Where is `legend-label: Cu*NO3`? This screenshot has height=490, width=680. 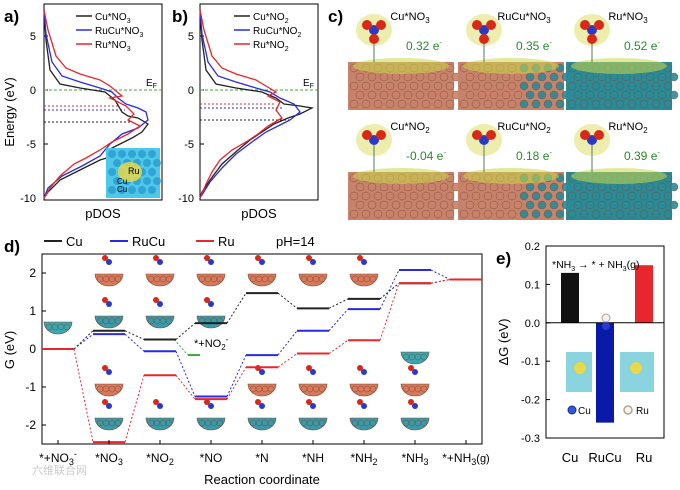
legend-label: Cu*NO3 is located at coordinates (113, 18).